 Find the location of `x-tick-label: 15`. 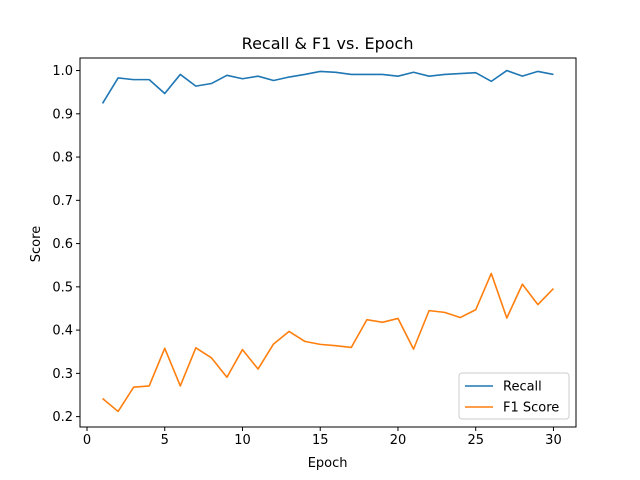

x-tick-label: 15 is located at coordinates (320, 440).